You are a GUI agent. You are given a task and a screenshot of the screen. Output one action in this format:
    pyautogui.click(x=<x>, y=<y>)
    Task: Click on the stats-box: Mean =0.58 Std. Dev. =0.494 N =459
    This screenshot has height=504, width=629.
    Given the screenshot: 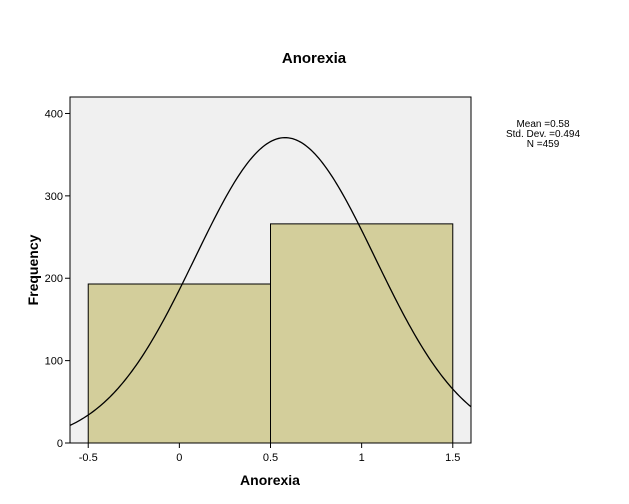 What is the action you would take?
    pyautogui.click(x=543, y=134)
    